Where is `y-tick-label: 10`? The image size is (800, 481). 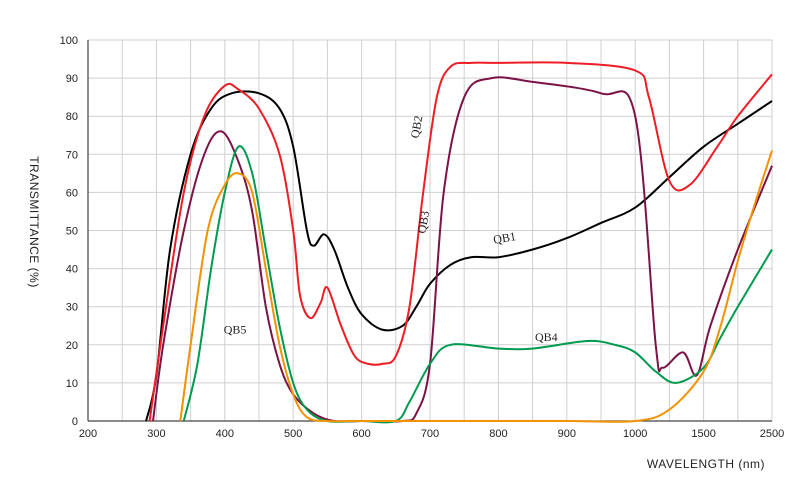
y-tick-label: 10 is located at coordinates (72, 384).